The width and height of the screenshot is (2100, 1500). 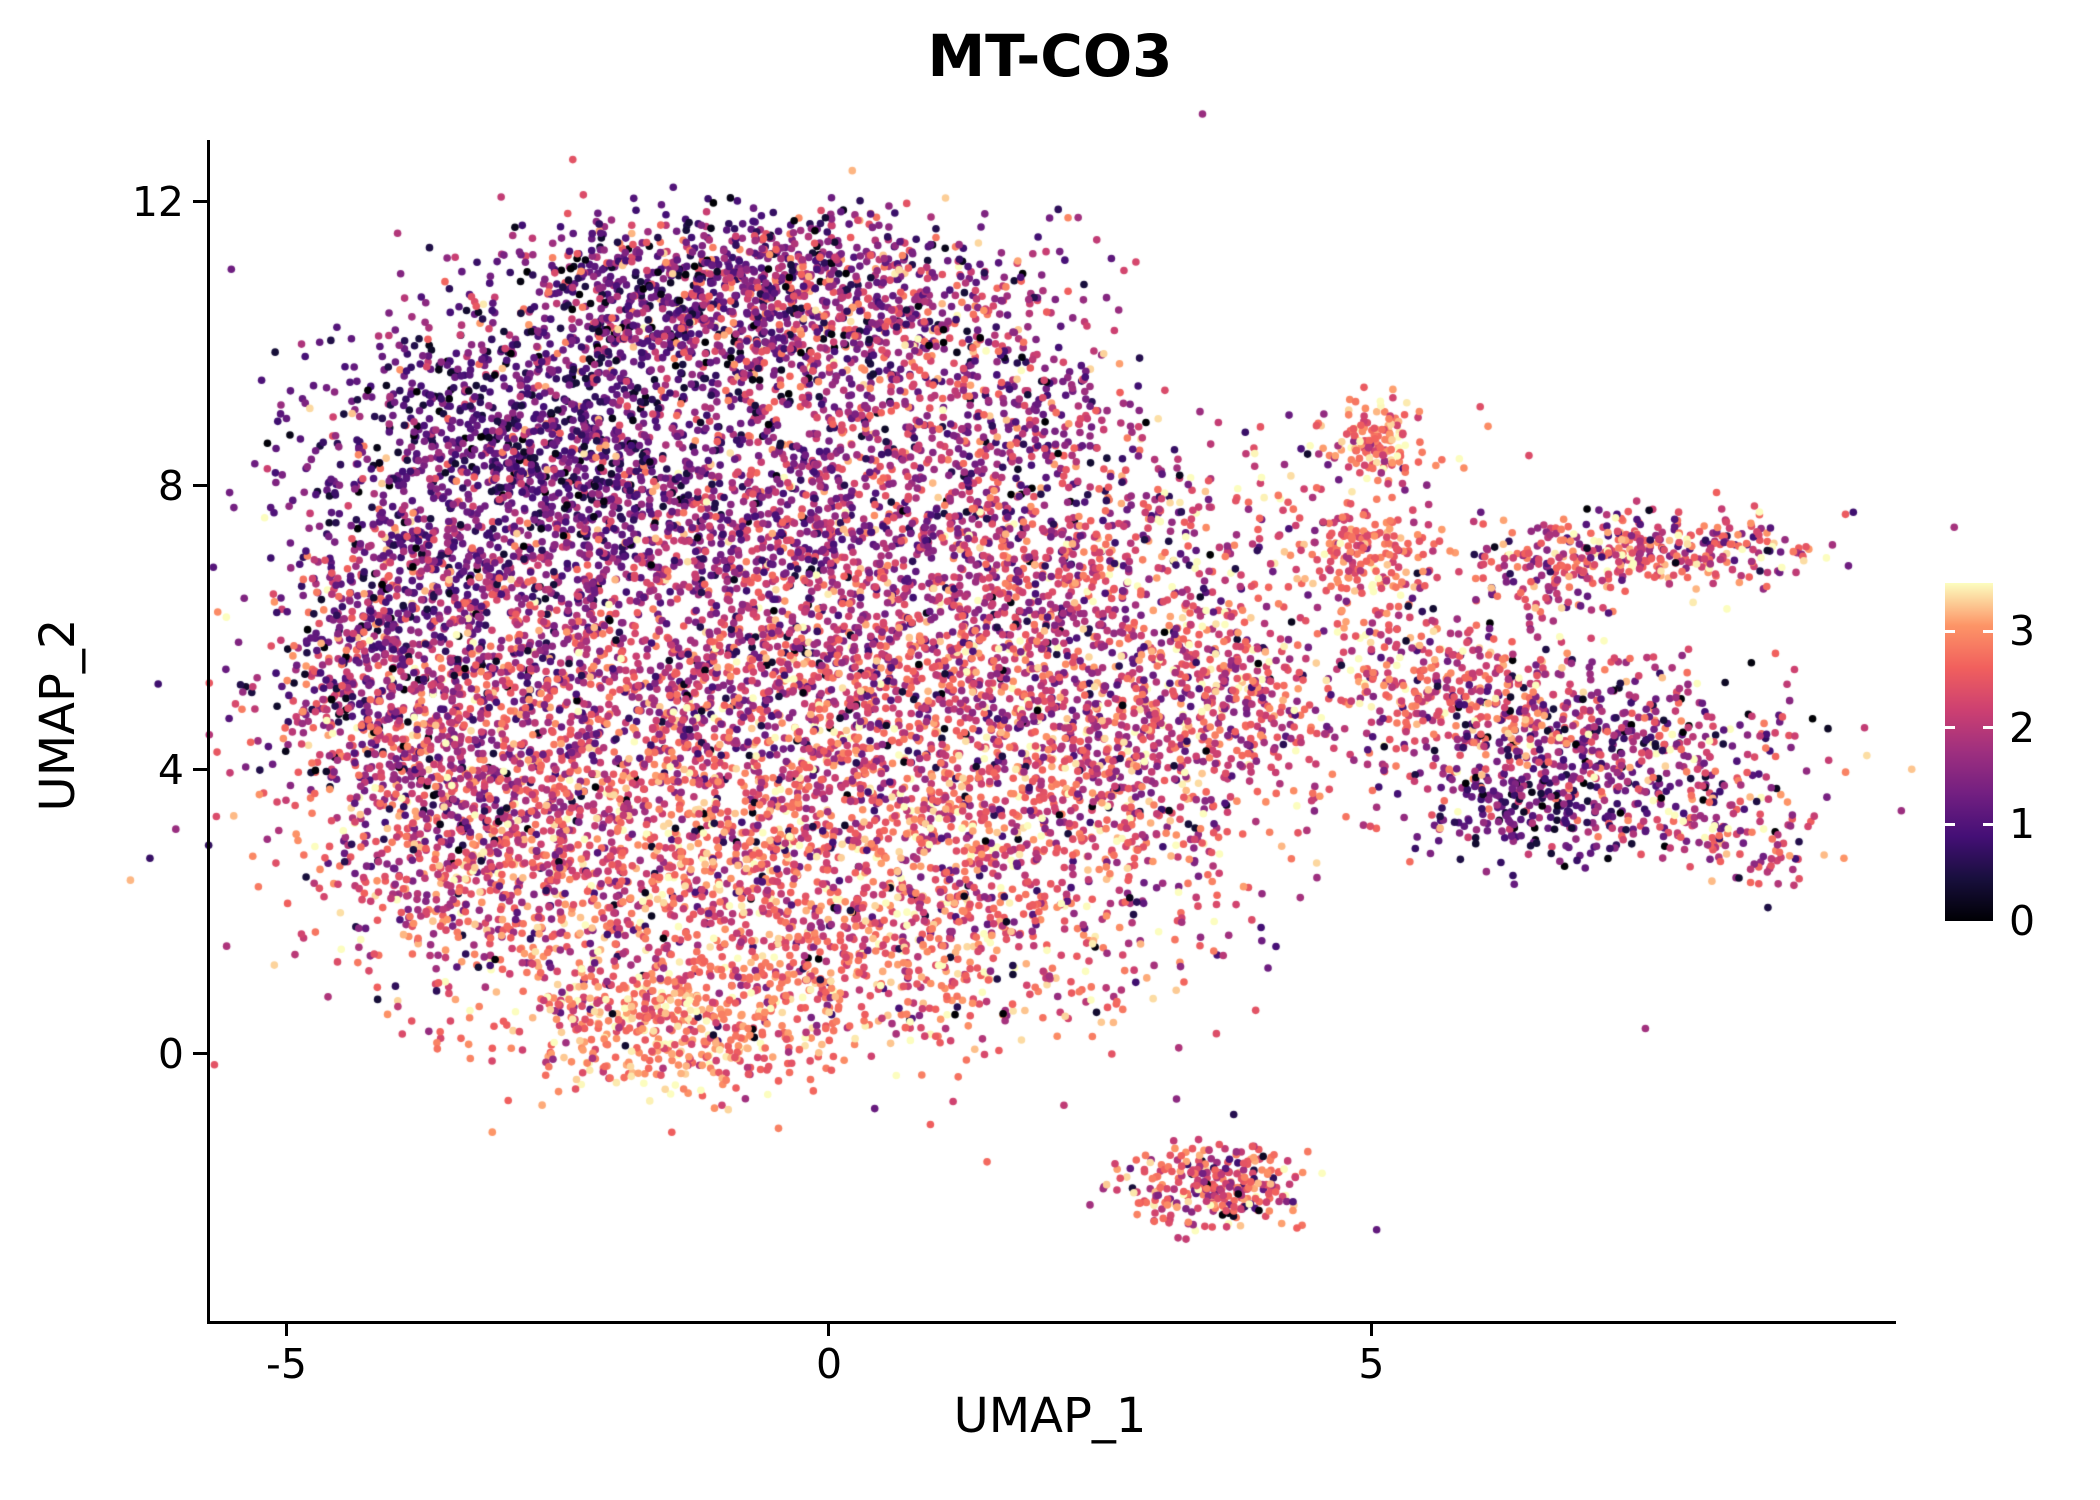 I want to click on x-tick-label: 0, so click(x=829, y=1364).